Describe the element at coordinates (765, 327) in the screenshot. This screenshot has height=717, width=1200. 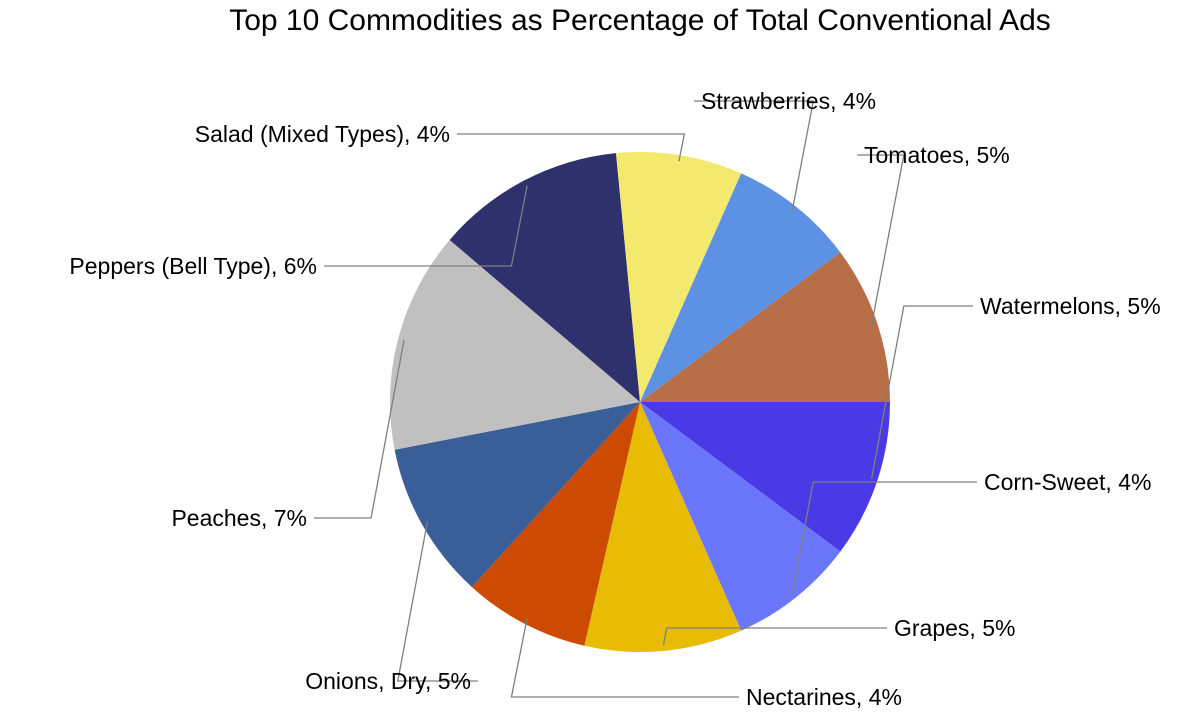
I see `pie-slice-tomatoes` at that location.